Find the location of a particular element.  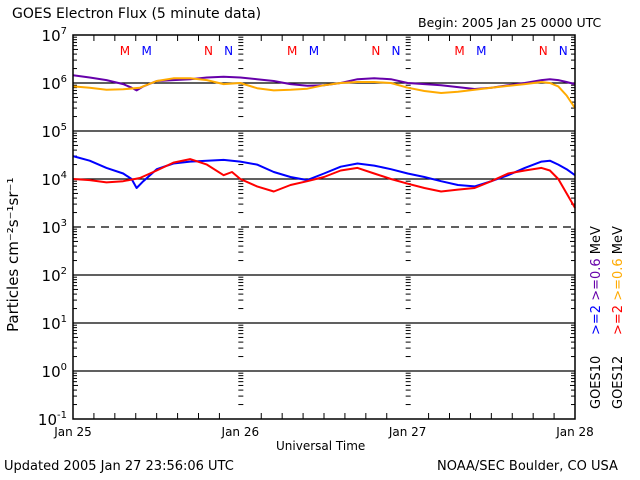

legend-satellite: GOES12 is located at coordinates (618, 382).